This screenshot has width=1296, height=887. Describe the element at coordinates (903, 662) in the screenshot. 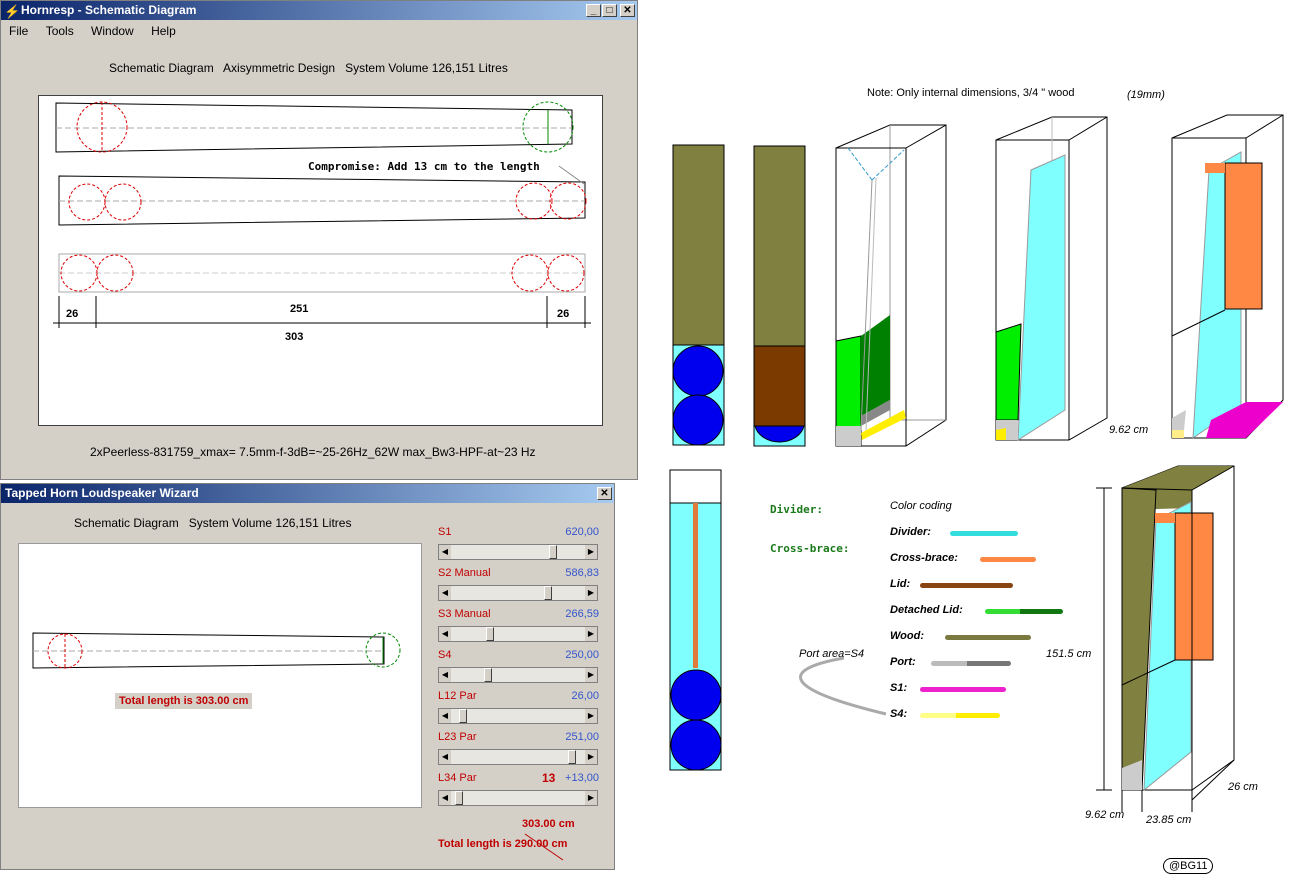

I see `legend-label: Port:` at that location.